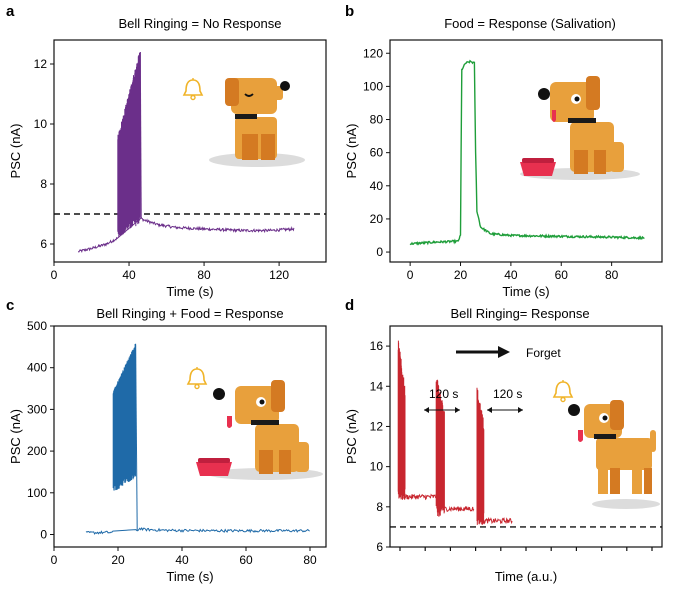  What do you see at coordinates (37, 451) in the screenshot?
I see `y-tick-label: 200` at bounding box center [37, 451].